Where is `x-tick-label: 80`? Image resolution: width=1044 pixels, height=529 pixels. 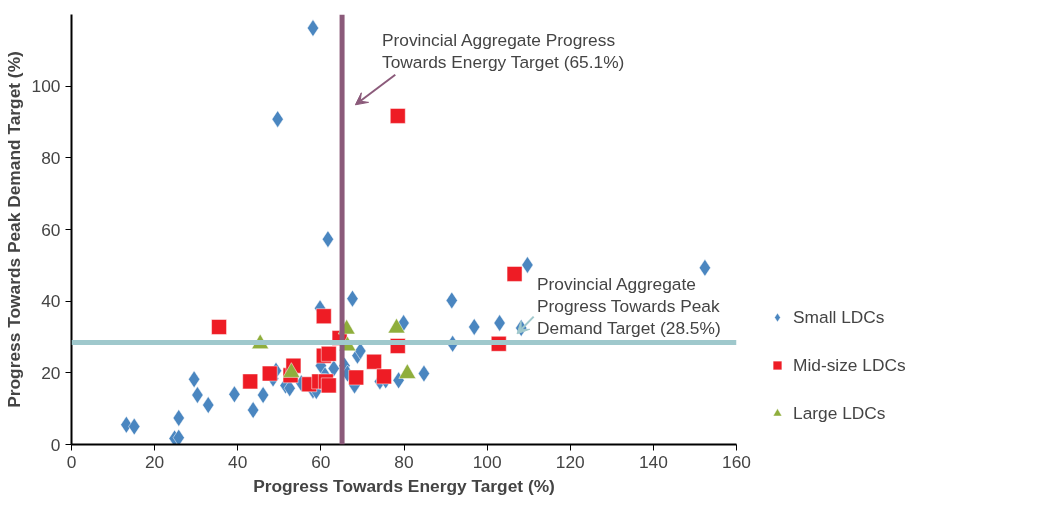 x-tick-label: 80 is located at coordinates (404, 461).